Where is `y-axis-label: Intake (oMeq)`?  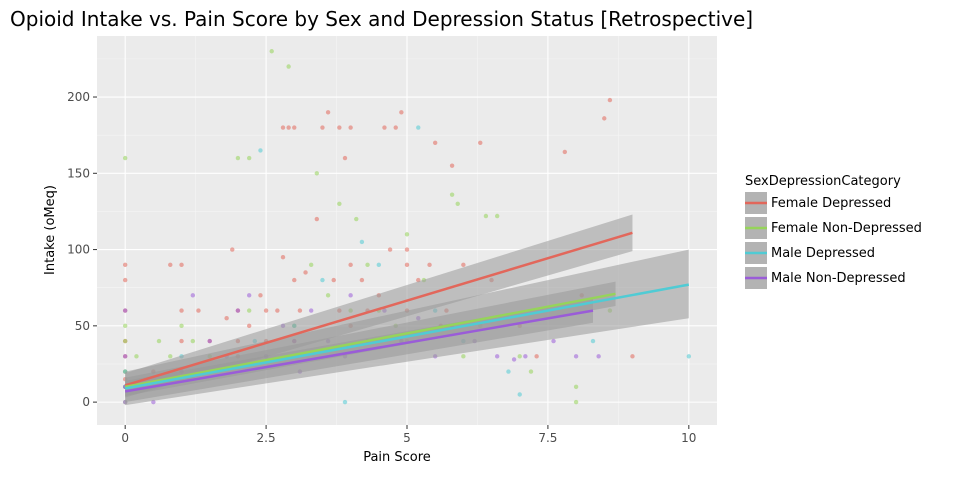 y-axis-label: Intake (oMeq) is located at coordinates (50, 230).